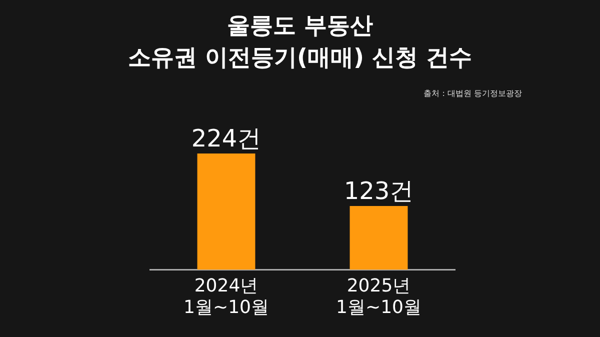 The image size is (600, 337). Describe the element at coordinates (379, 296) in the screenshot. I see `x-tick-label: 2025년 1월~10월` at that location.